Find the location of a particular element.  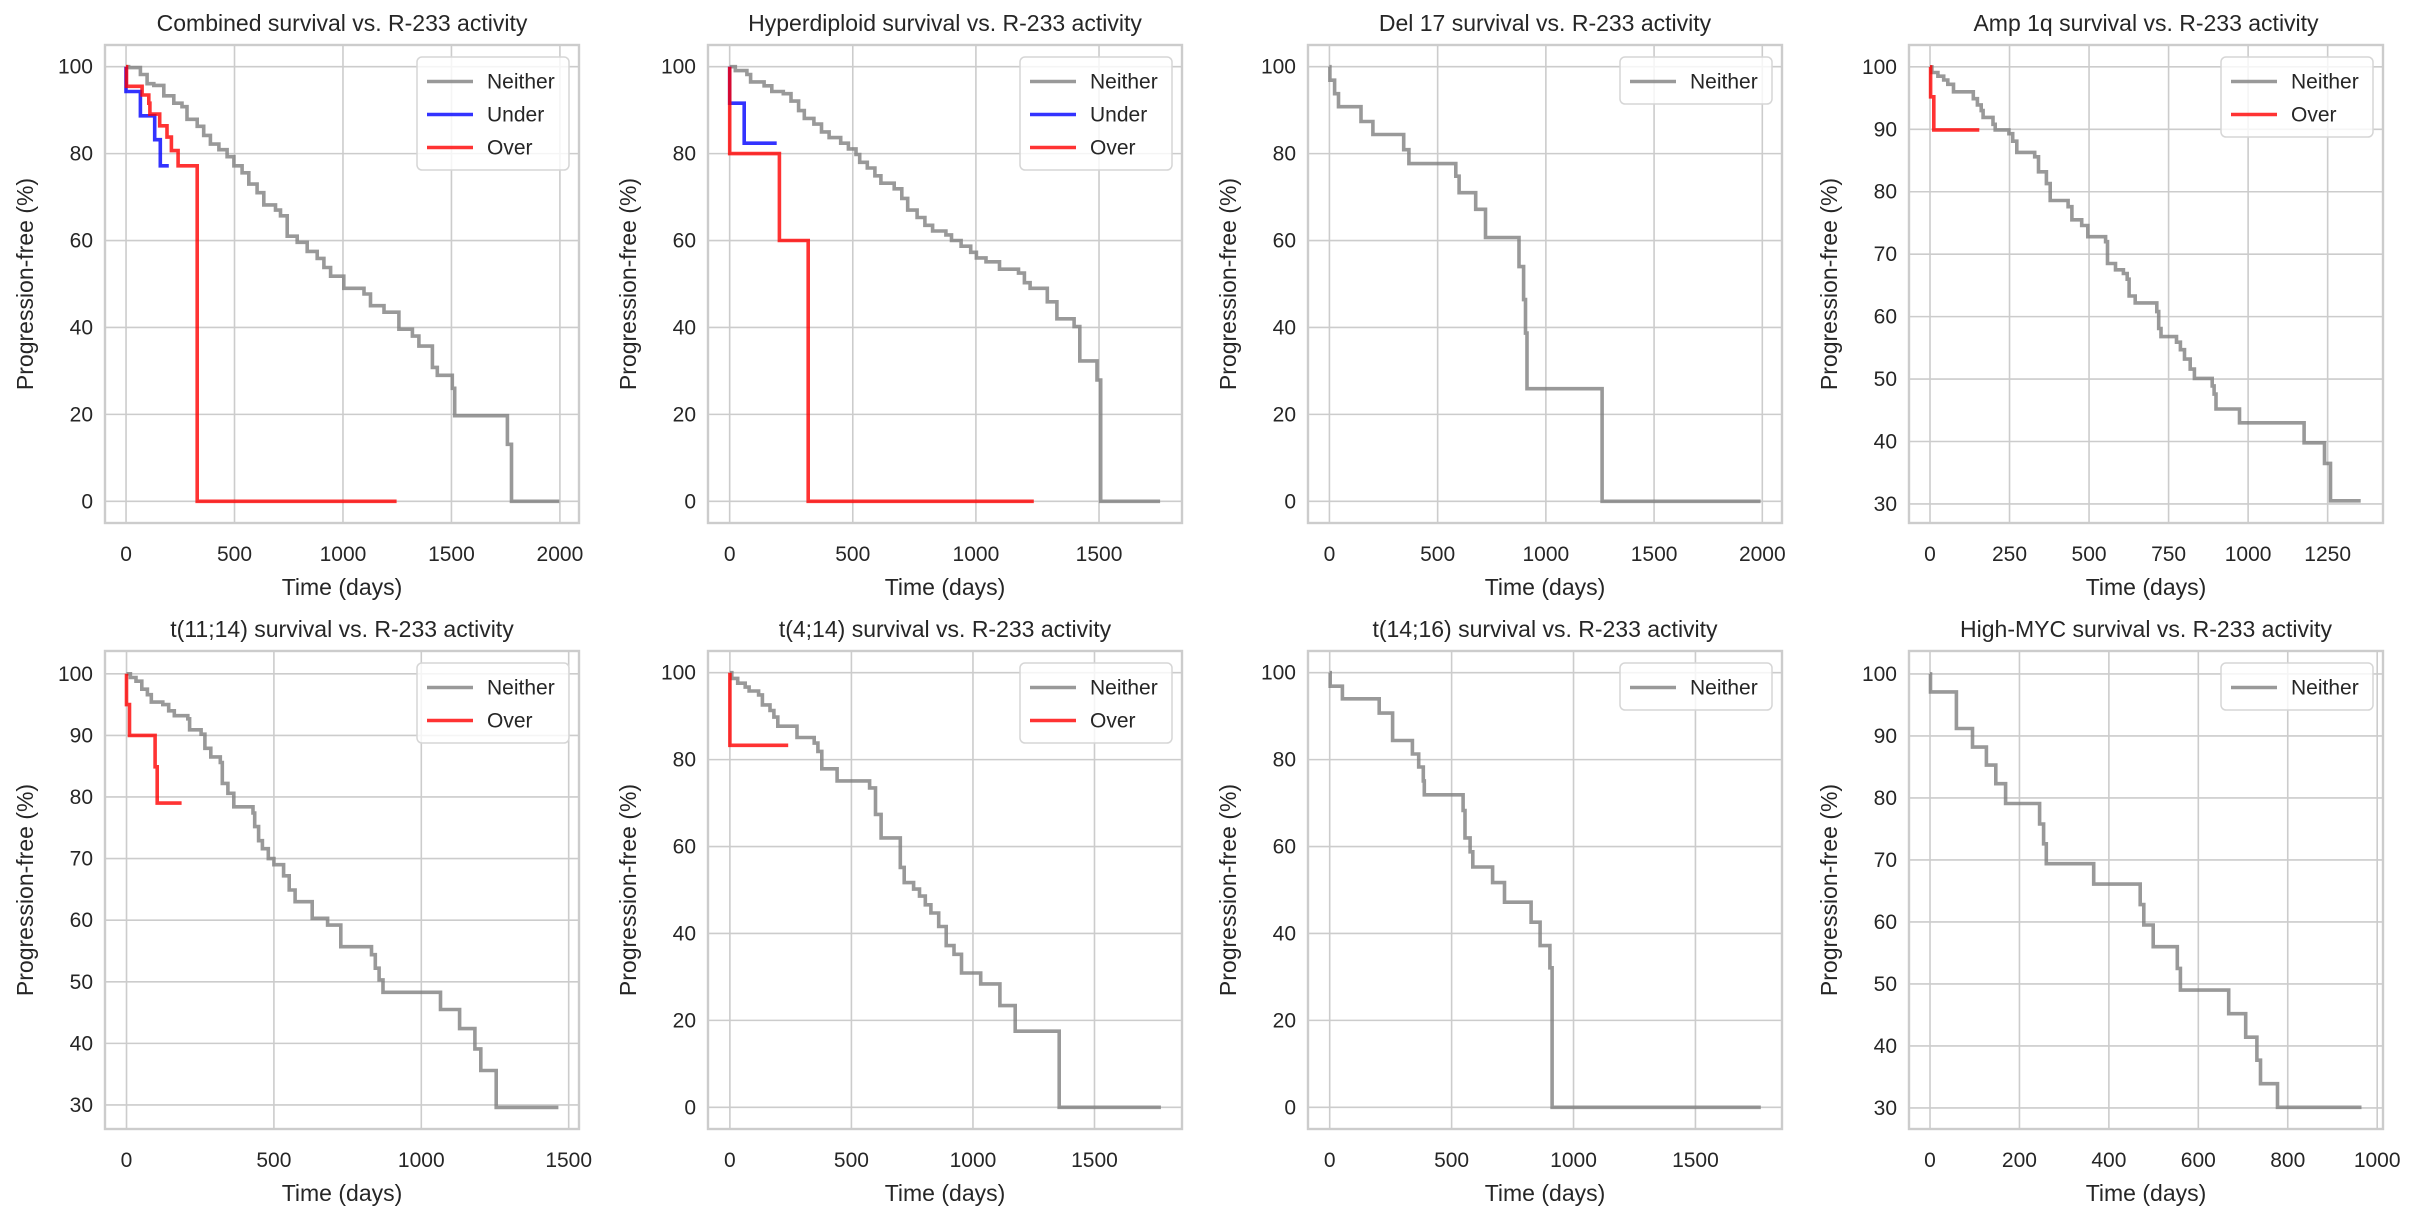

legend: Neither Over is located at coordinates (2297, 97).